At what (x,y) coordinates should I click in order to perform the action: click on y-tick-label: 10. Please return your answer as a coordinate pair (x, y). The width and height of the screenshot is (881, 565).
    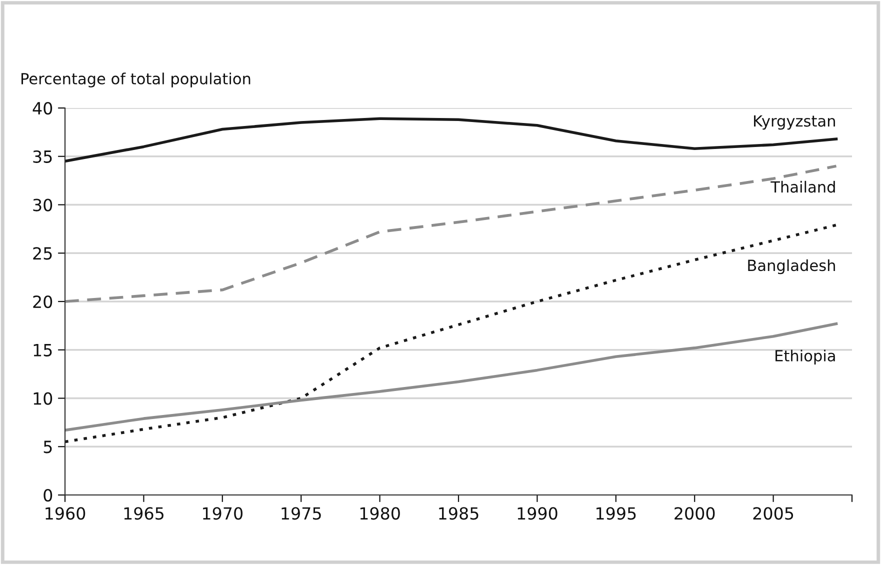
    Looking at the image, I should click on (43, 398).